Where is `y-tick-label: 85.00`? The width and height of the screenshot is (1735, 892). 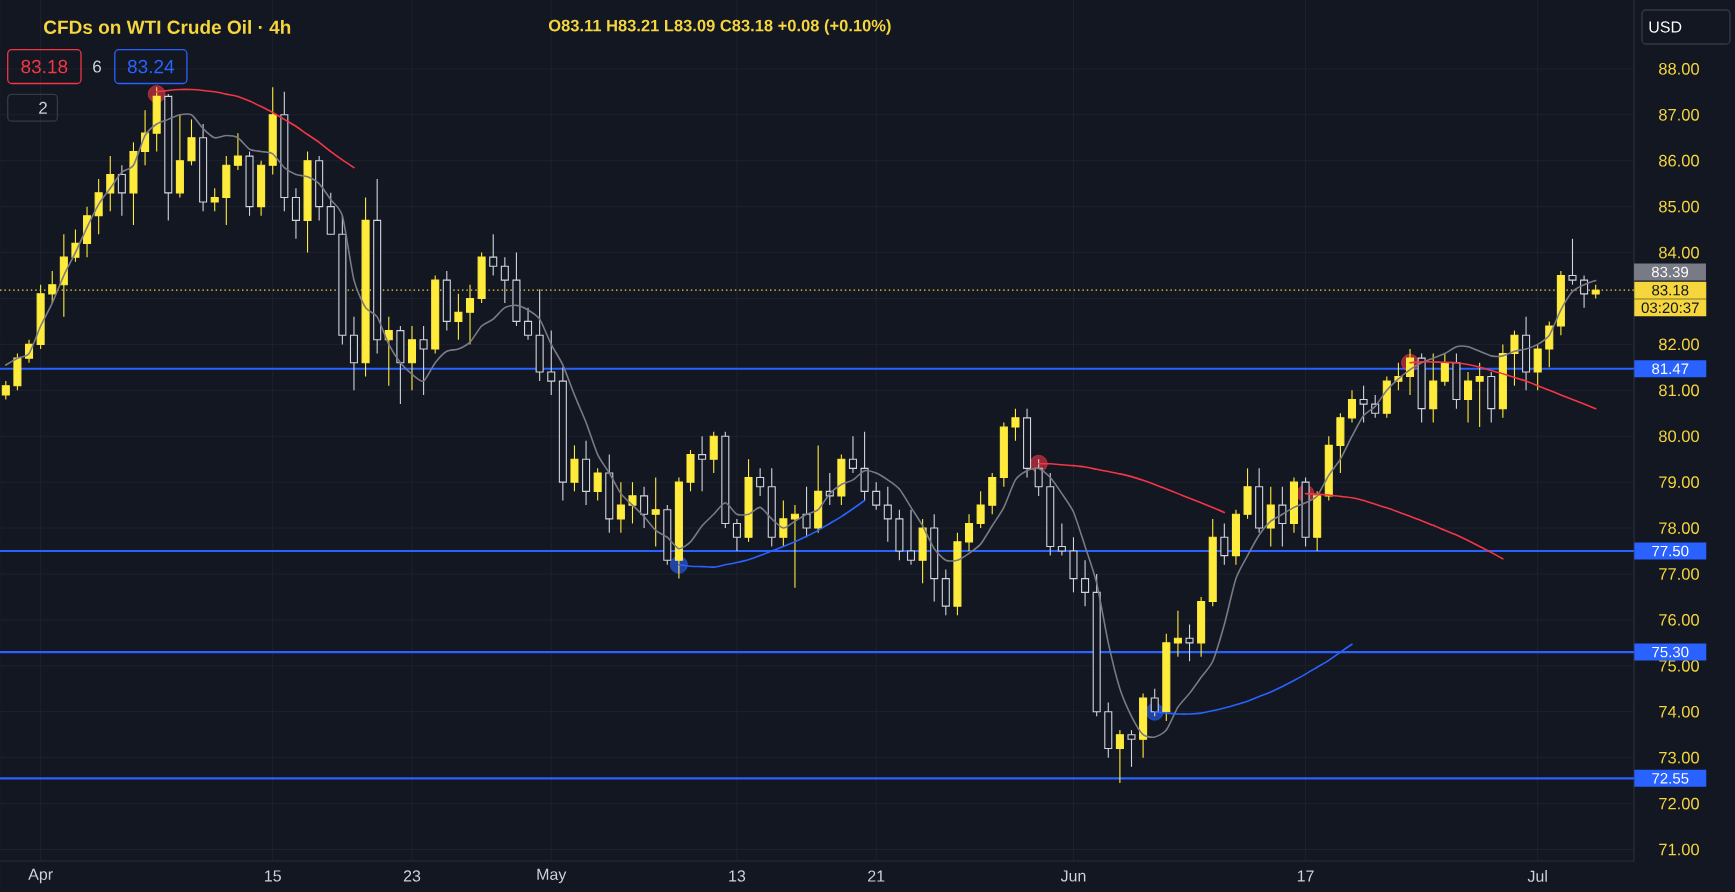 y-tick-label: 85.00 is located at coordinates (1679, 206).